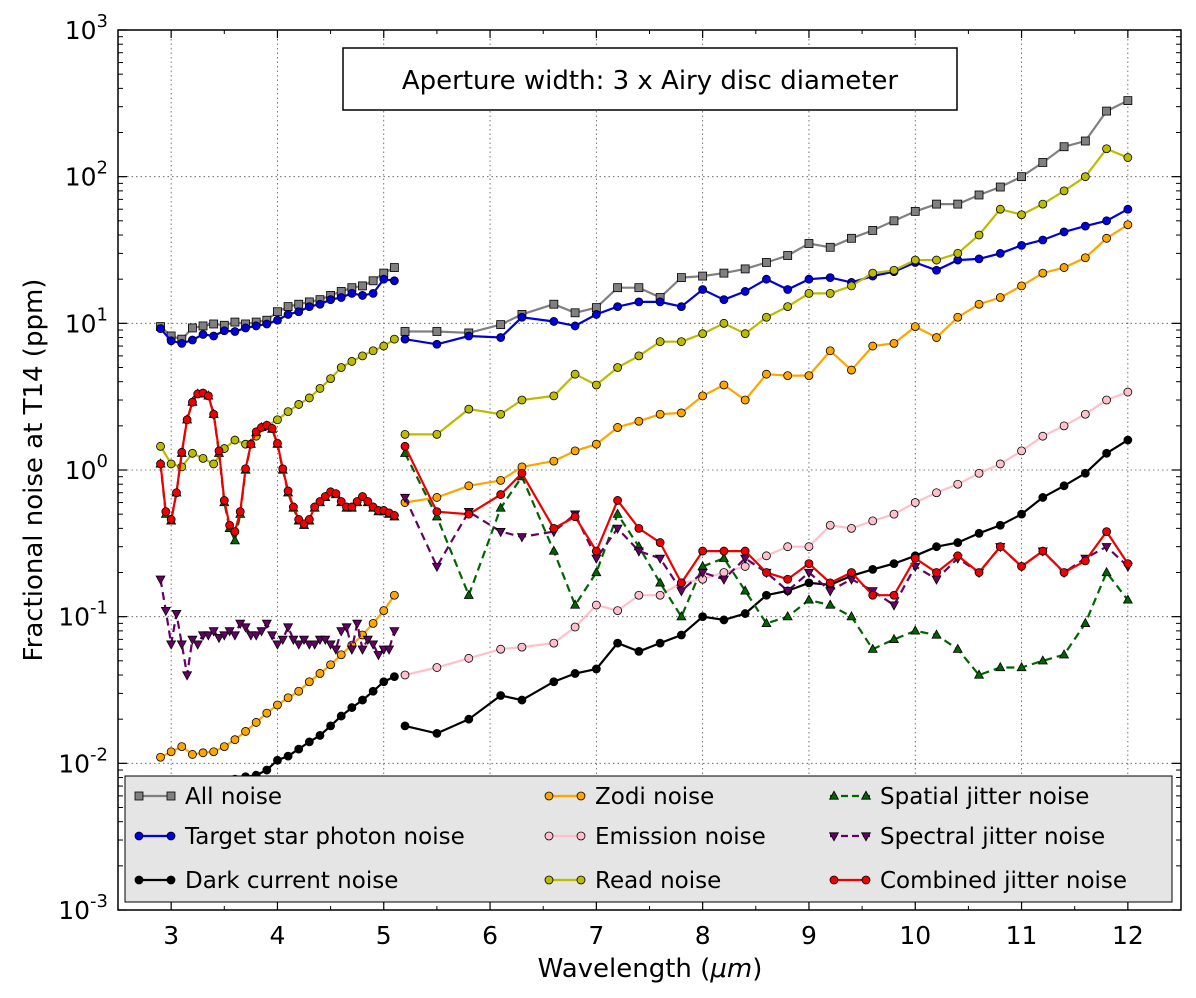 The image size is (1196, 998). Describe the element at coordinates (86, 468) in the screenshot. I see `y-tick-label: 10⁰` at that location.